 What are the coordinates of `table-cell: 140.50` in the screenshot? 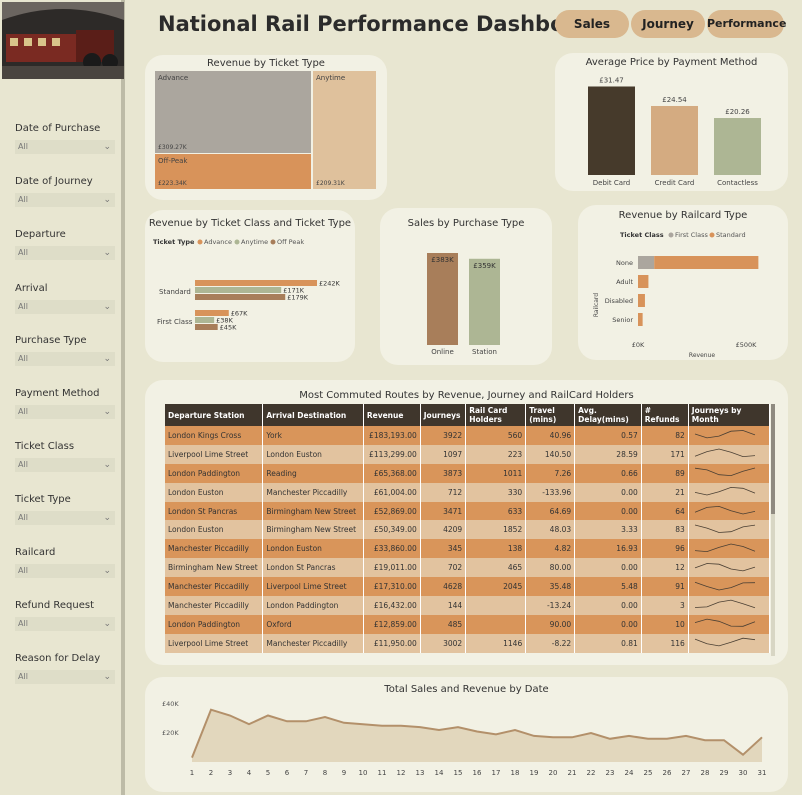 It's located at (550, 454).